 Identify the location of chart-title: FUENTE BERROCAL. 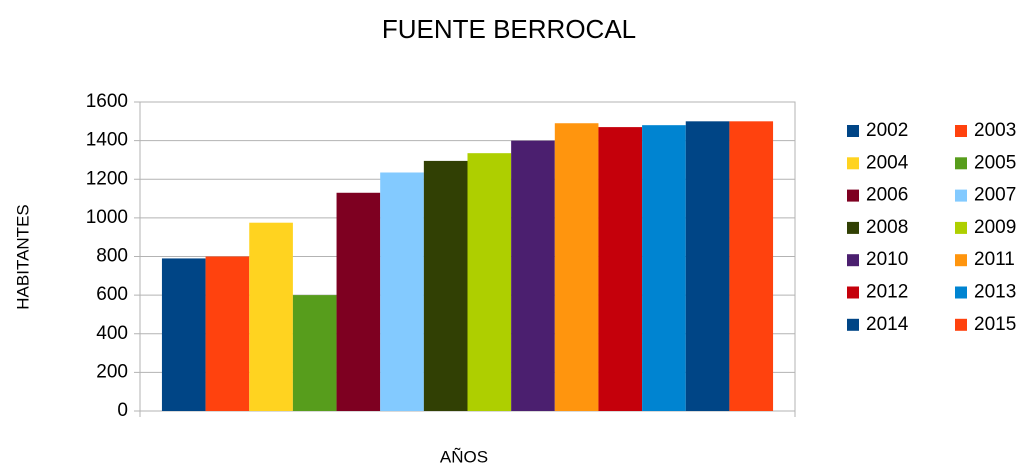
(509, 29).